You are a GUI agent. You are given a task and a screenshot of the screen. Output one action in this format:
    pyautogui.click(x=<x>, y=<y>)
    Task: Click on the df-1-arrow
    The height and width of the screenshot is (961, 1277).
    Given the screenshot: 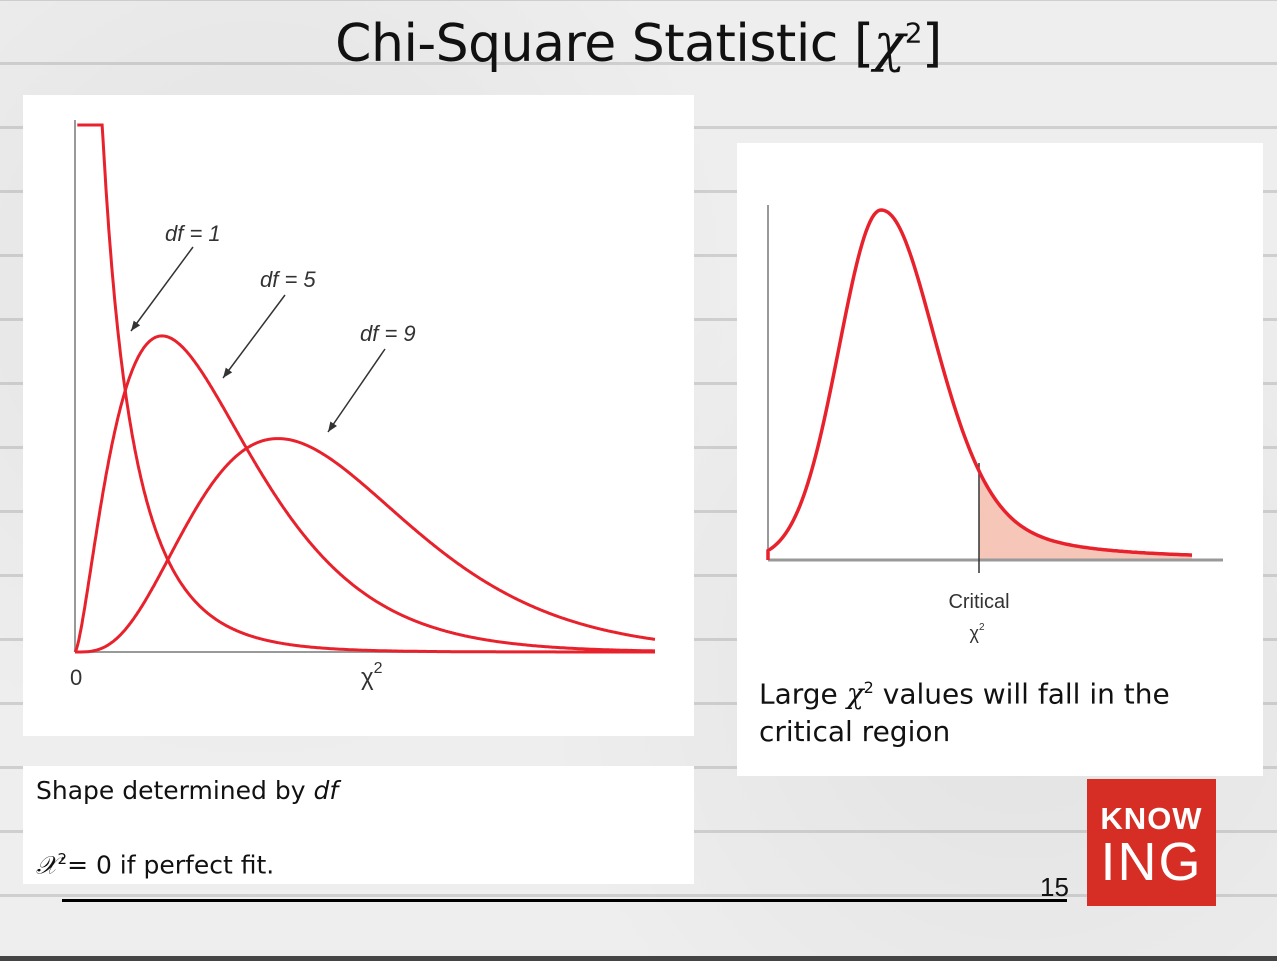 What is the action you would take?
    pyautogui.click(x=162, y=289)
    